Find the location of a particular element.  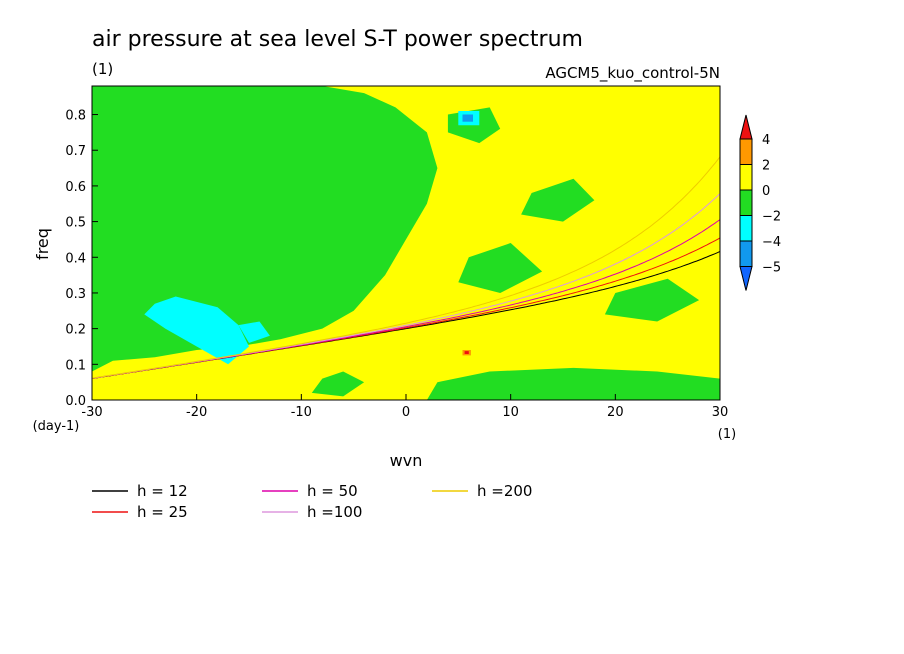

y-tick-label: 0.4 is located at coordinates (75, 258).